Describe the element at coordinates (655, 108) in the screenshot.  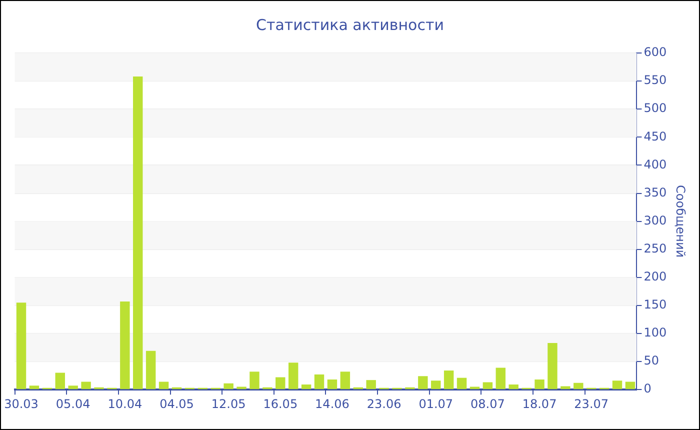
I see `y-tick-label: 500` at that location.